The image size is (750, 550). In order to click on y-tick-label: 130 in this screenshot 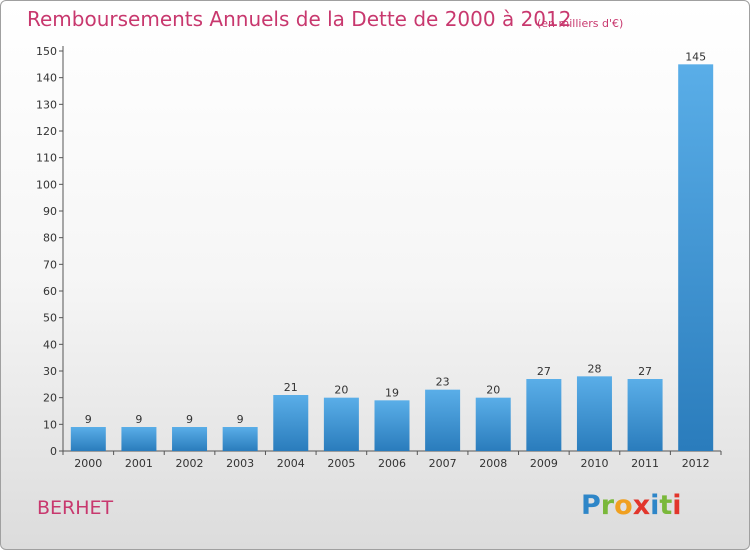, I will do `click(46, 104)`.